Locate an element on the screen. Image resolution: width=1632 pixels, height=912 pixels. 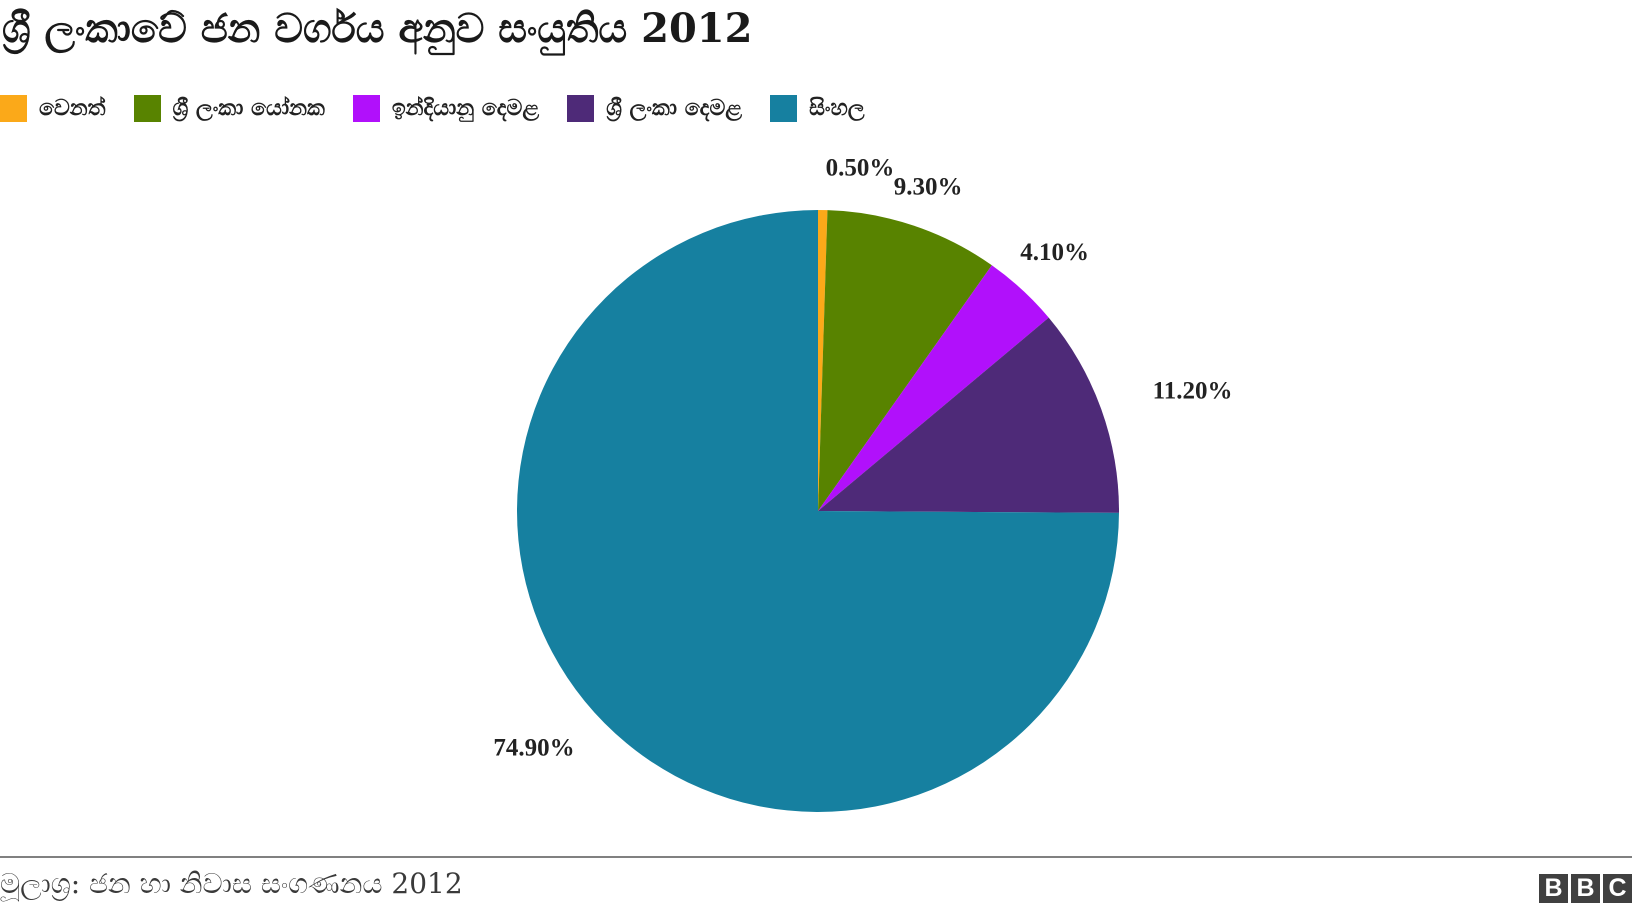
footer-divider is located at coordinates (816, 857).